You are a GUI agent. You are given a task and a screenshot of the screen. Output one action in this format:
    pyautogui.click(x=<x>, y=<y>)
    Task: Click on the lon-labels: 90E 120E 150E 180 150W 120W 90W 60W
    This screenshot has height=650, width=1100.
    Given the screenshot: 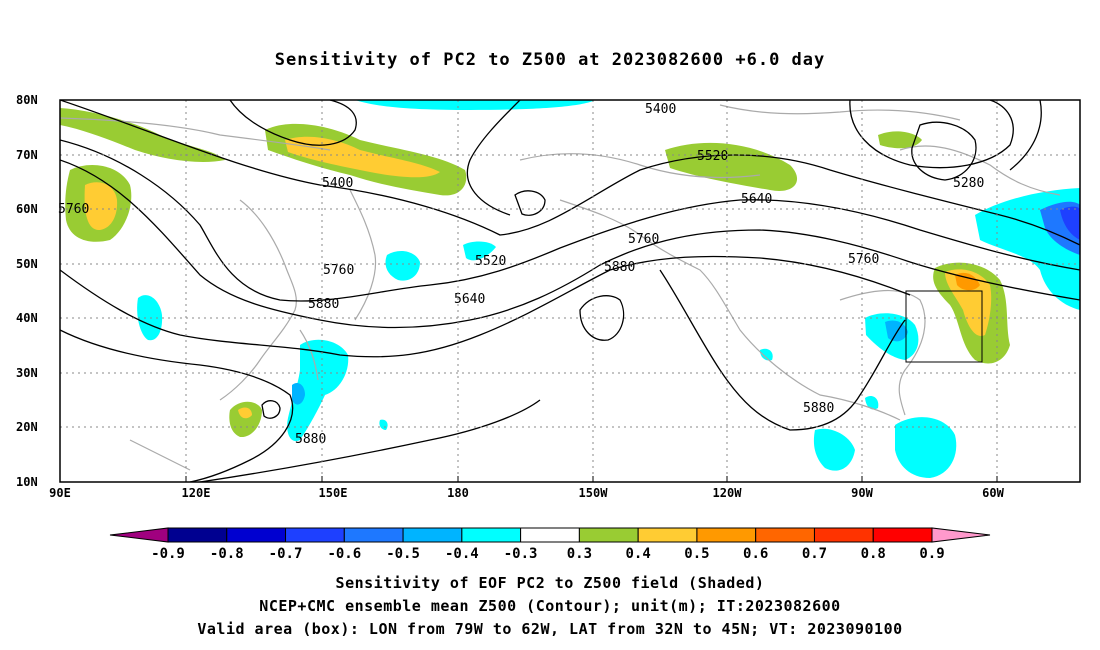 What is the action you would take?
    pyautogui.click(x=526, y=493)
    